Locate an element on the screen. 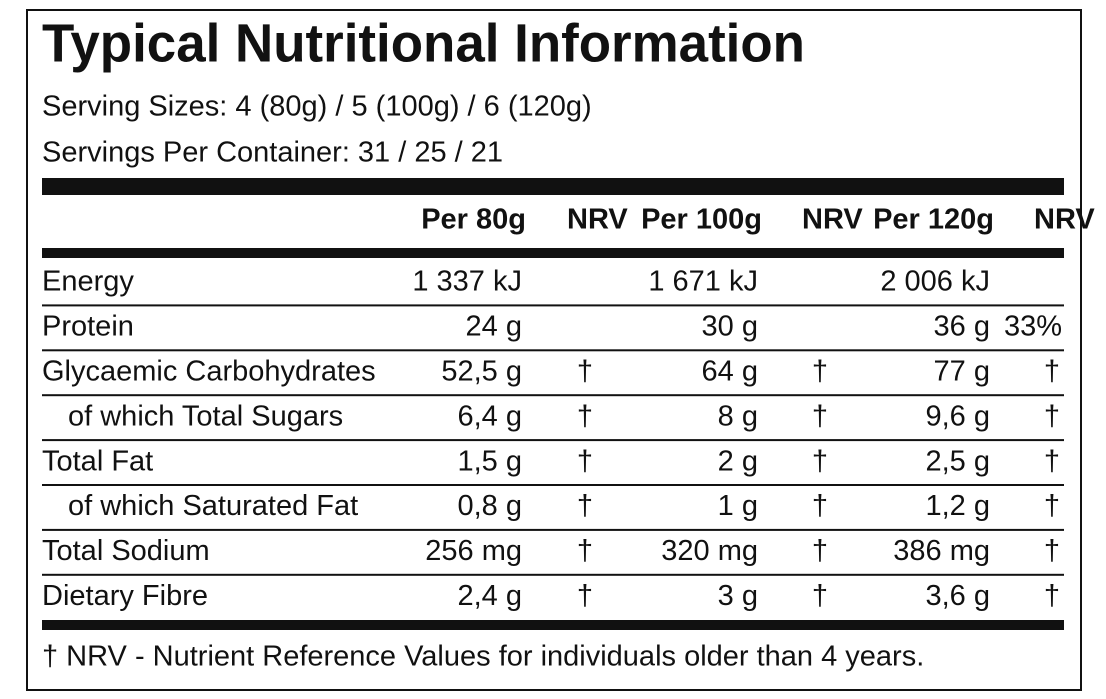 The image size is (1106, 699). row-value: 24 g is located at coordinates (494, 327).